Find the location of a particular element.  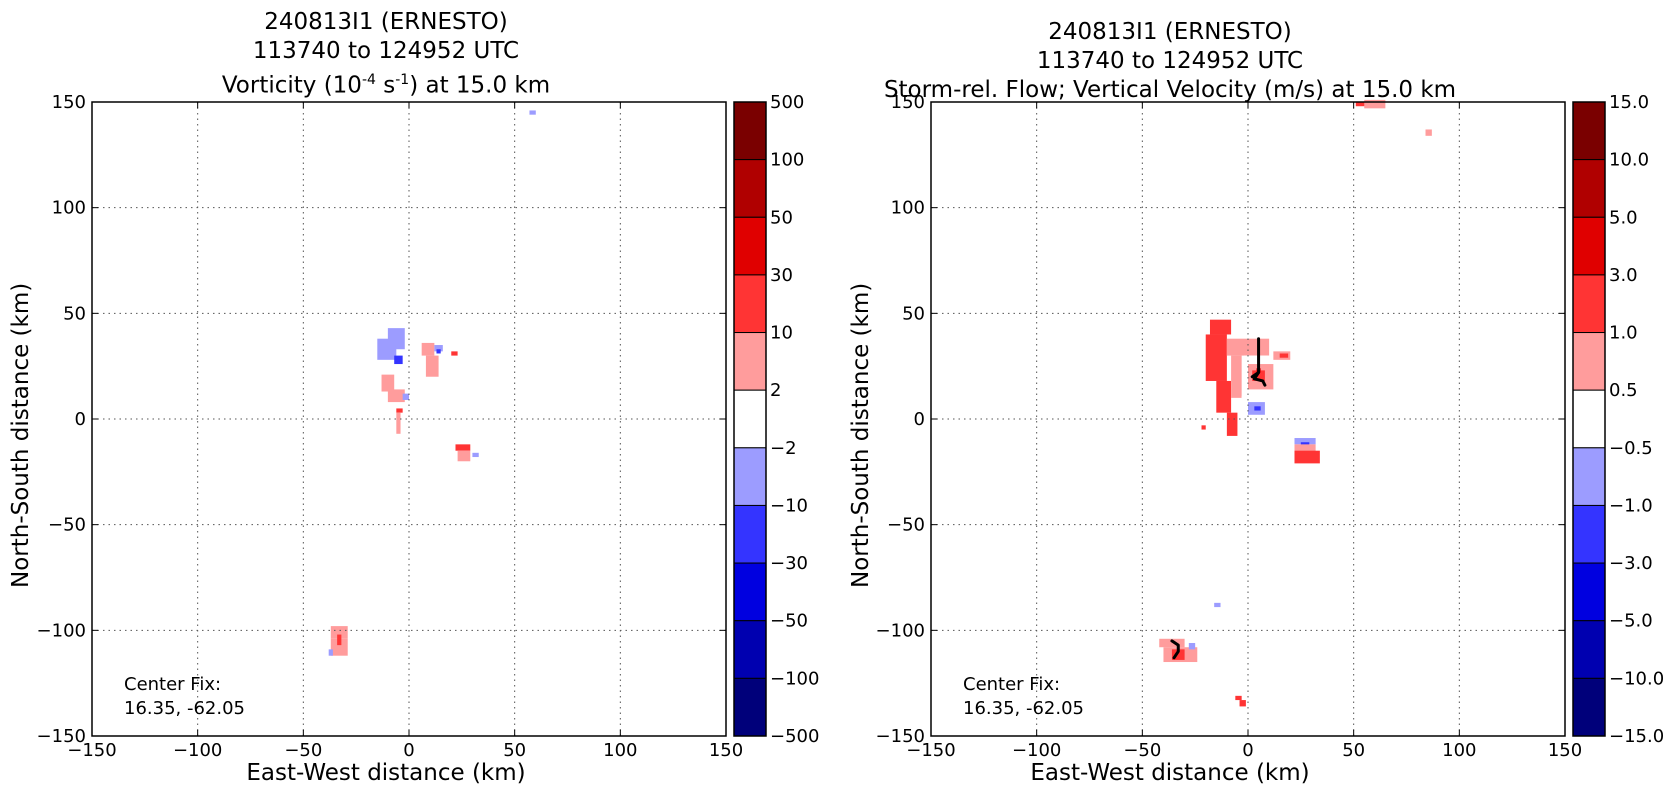

left-xtick-label: −100 is located at coordinates (197, 750).